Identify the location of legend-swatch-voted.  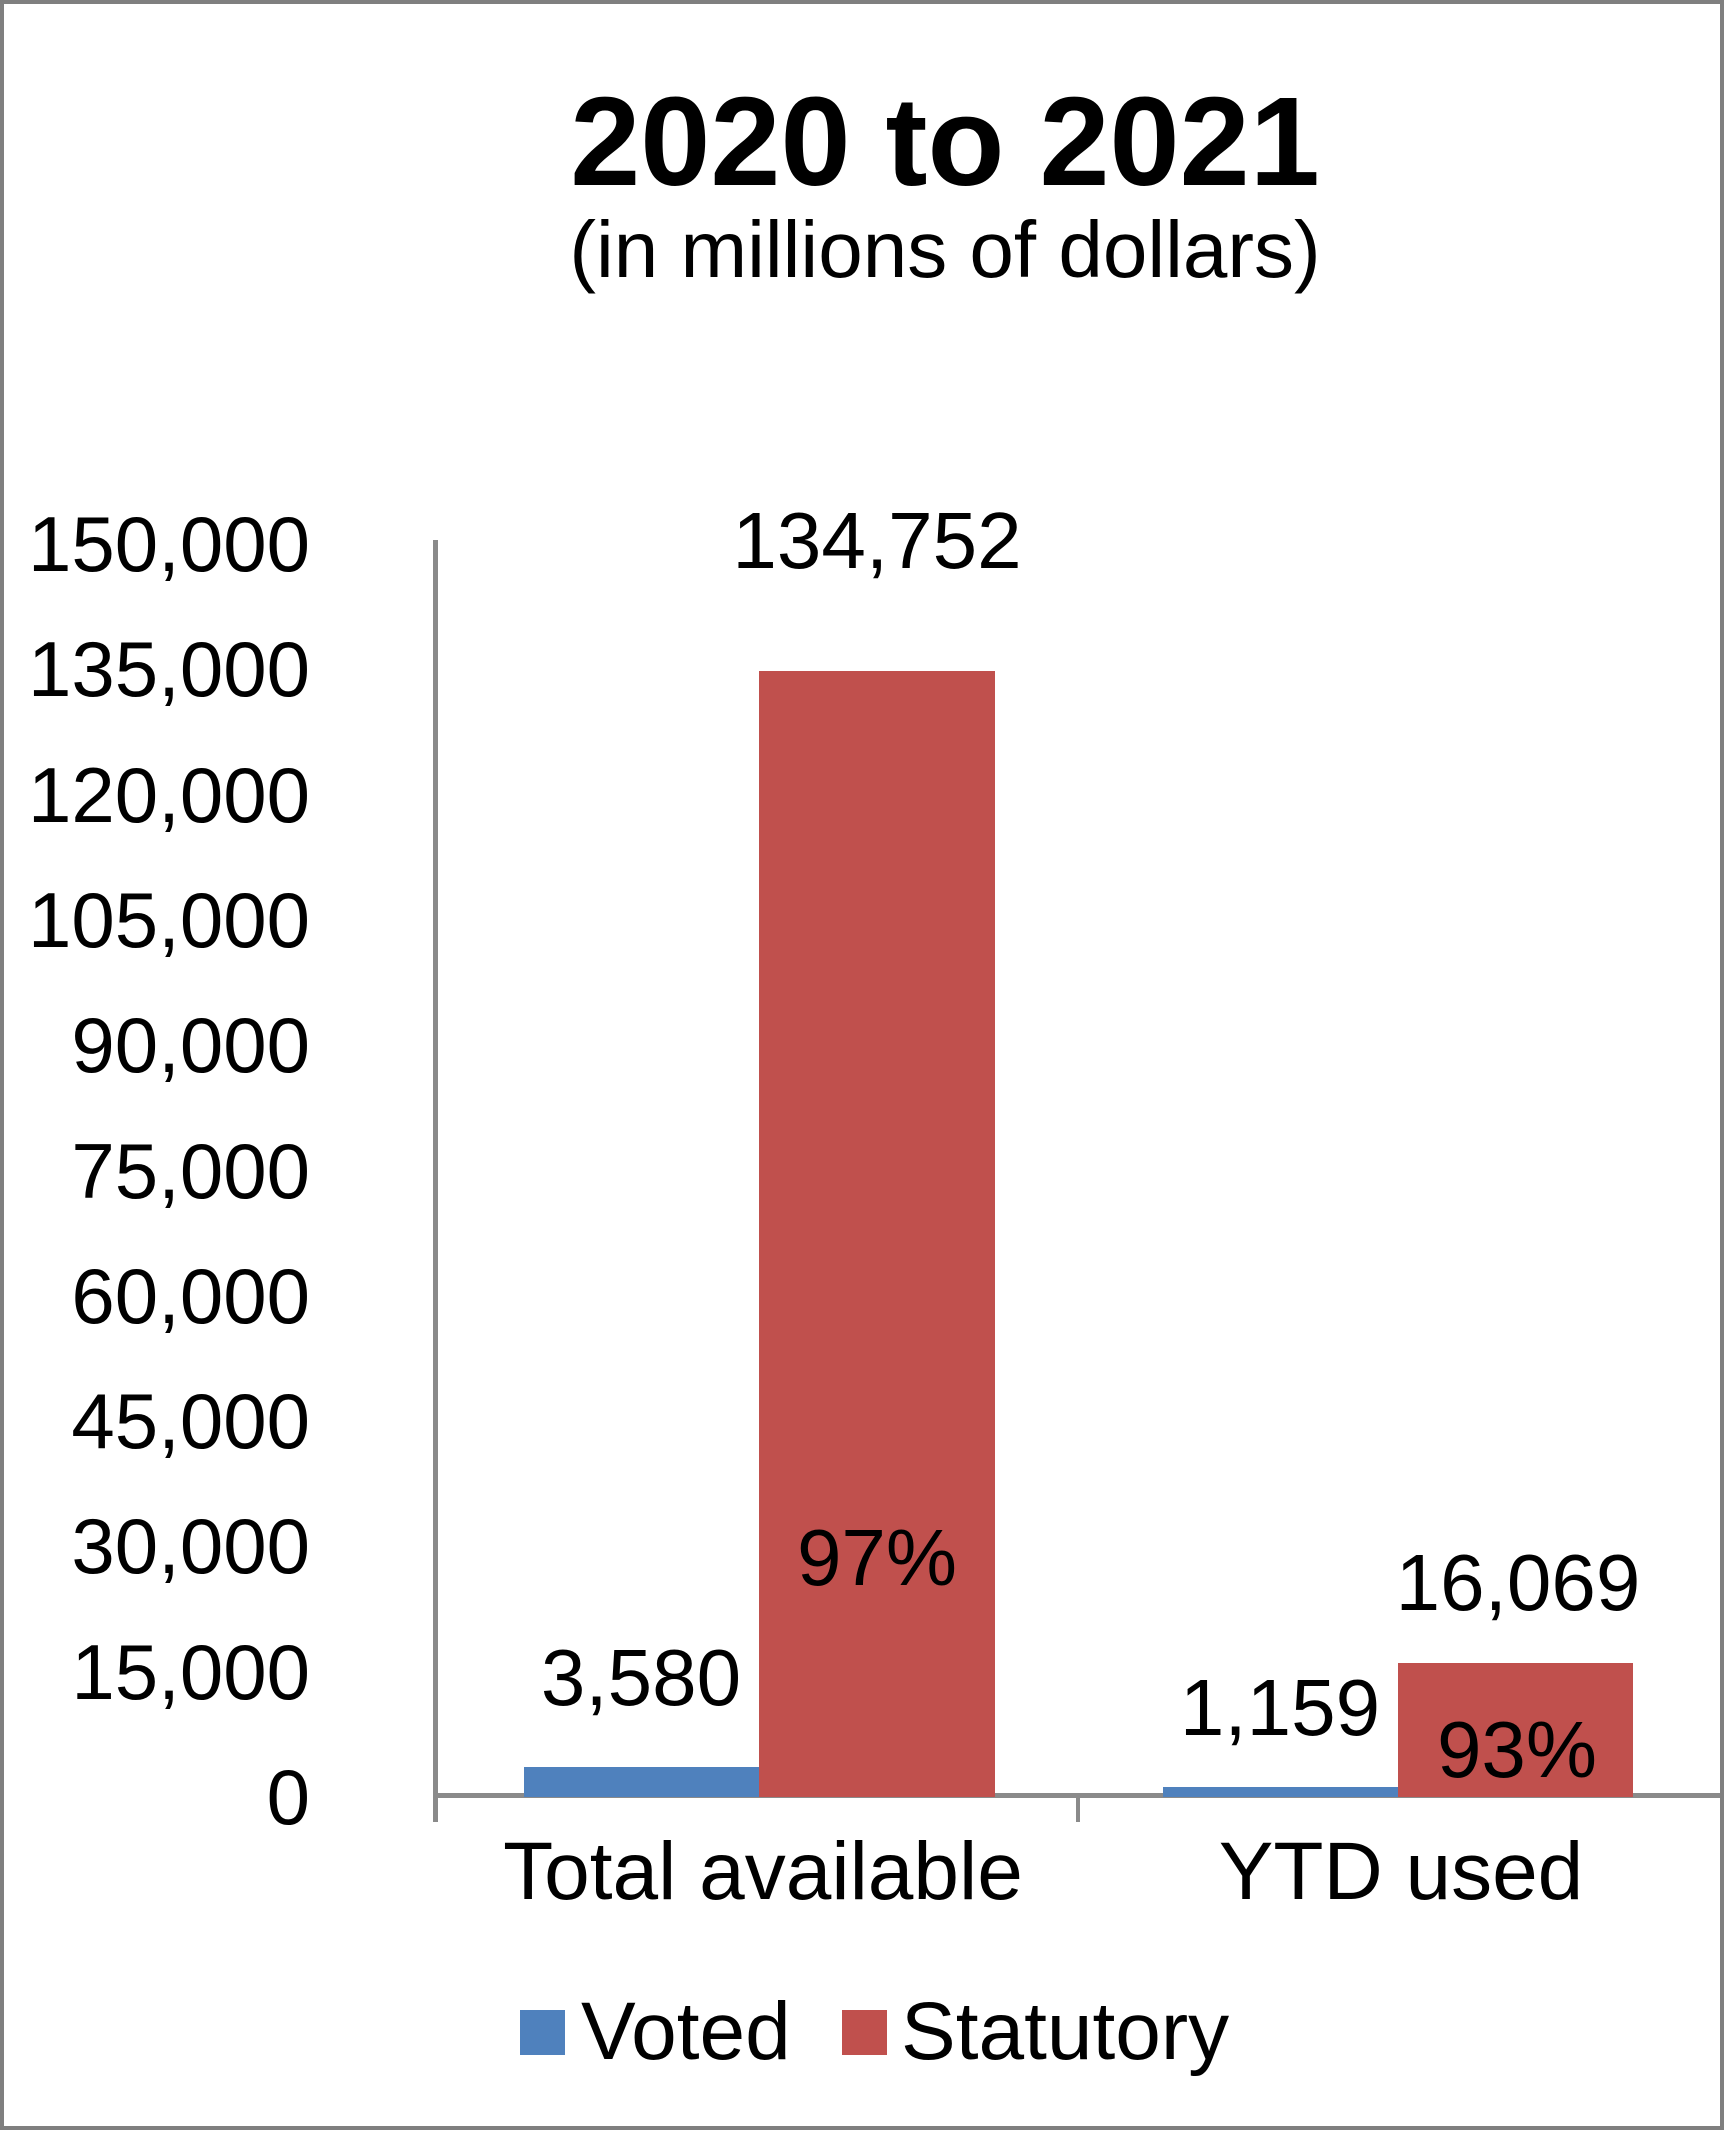
(542, 2032).